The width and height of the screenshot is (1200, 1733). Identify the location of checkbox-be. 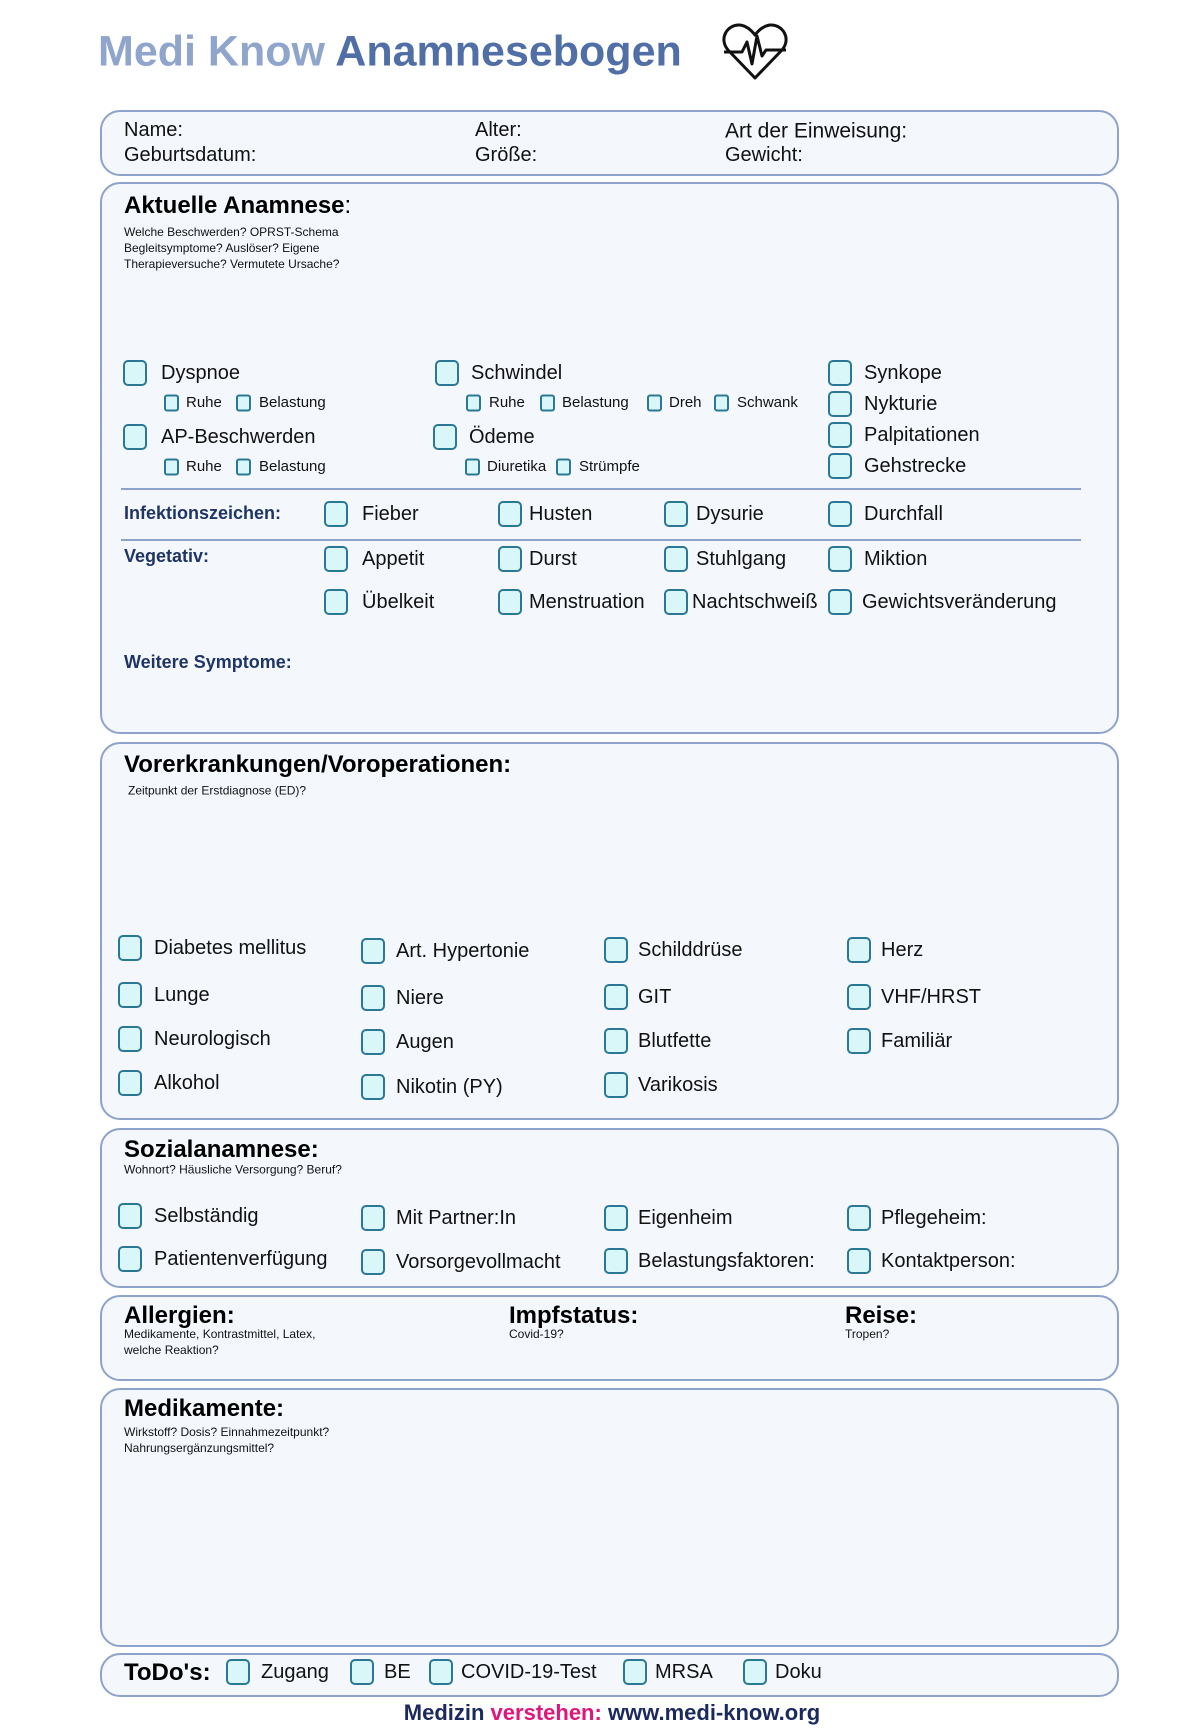
(362, 1672).